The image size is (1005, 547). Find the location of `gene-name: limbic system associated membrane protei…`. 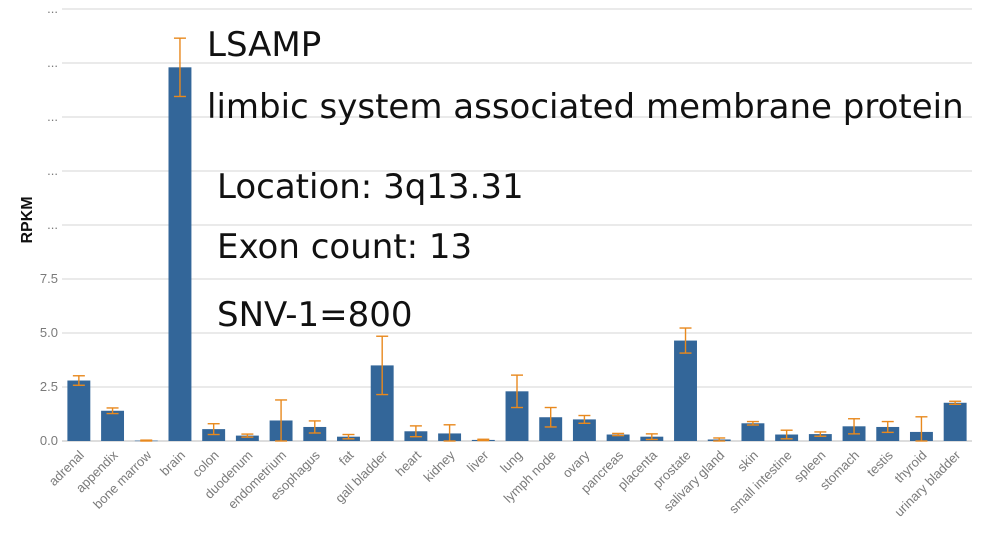

gene-name: limbic system associated membrane protei… is located at coordinates (585, 107).